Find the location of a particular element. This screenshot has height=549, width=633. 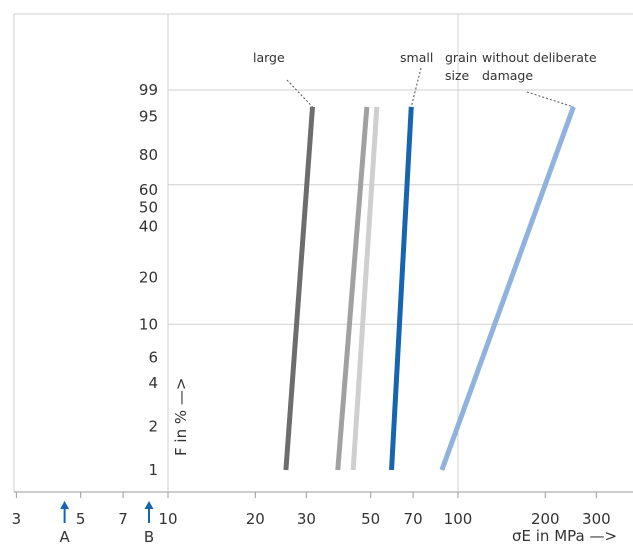

x-tick-label: 20 is located at coordinates (255, 519).